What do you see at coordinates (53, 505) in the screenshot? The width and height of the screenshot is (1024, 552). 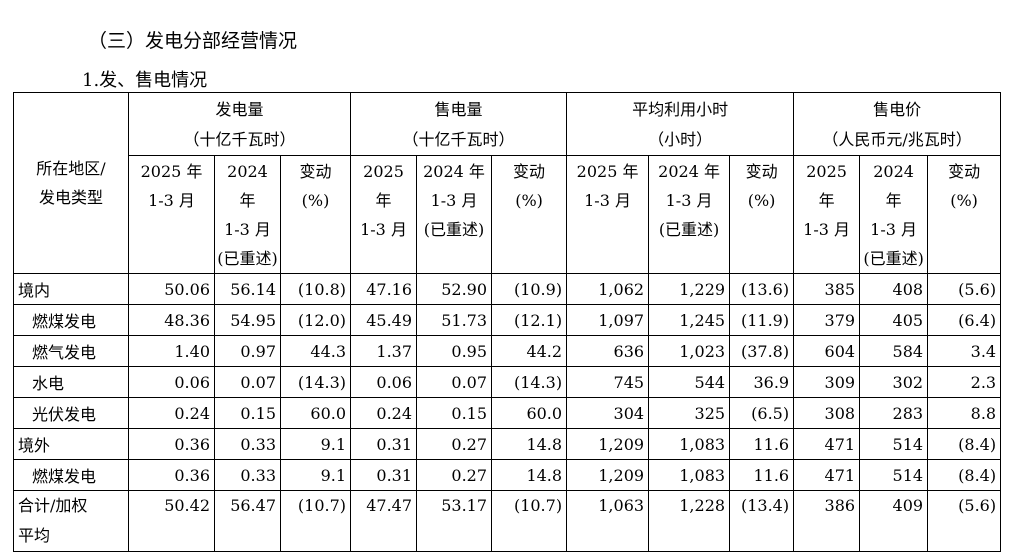 I see `total-label-line1: 合计/加权` at bounding box center [53, 505].